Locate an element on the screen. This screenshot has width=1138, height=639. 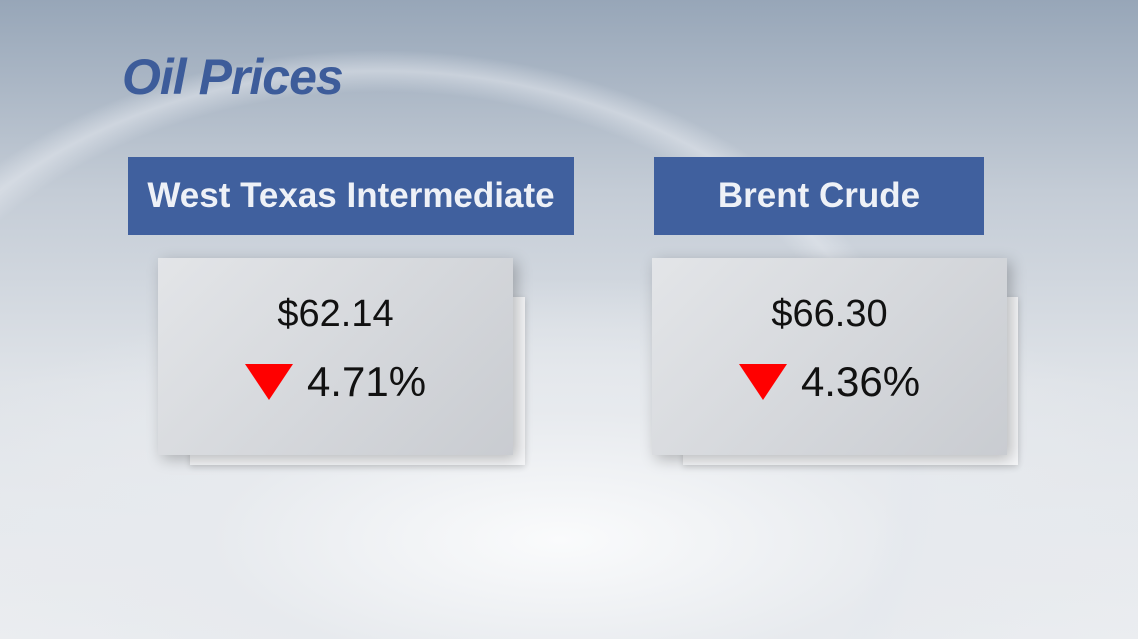
wti-change: 4.71% is located at coordinates (335, 382).